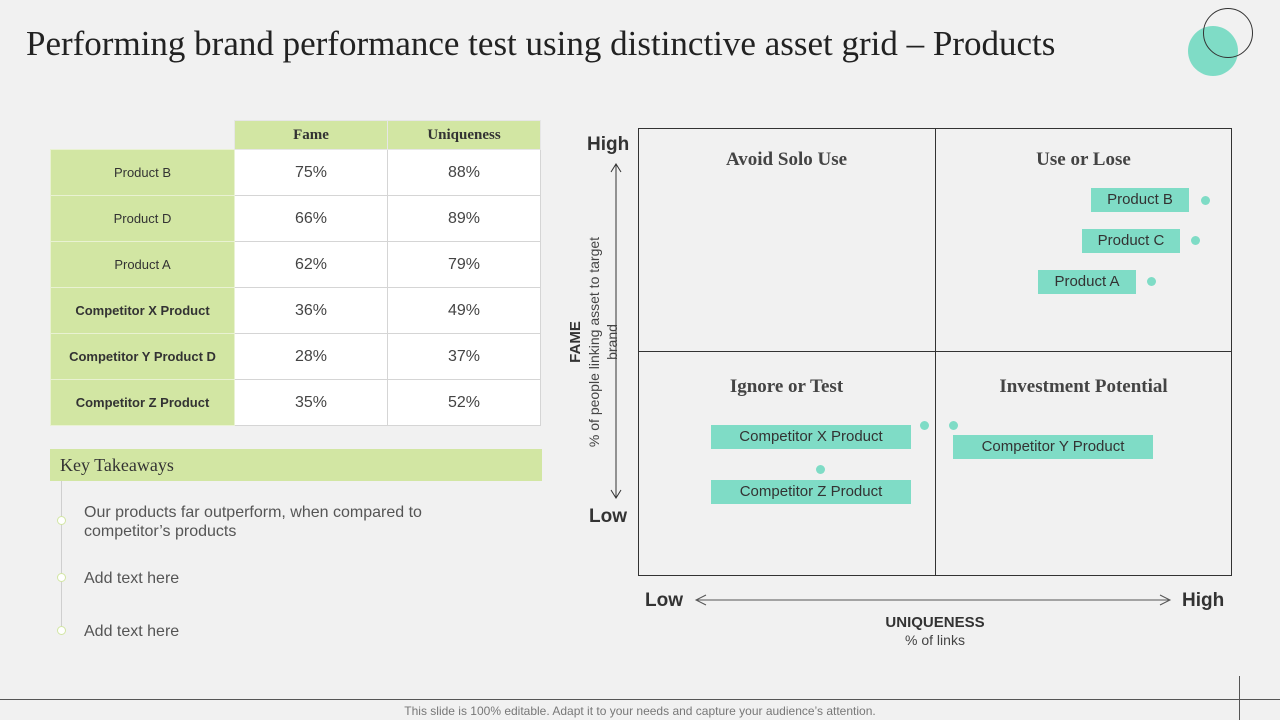  What do you see at coordinates (786, 159) in the screenshot?
I see `quadrant-label-avoid-solo-use: Avoid Solo Use` at bounding box center [786, 159].